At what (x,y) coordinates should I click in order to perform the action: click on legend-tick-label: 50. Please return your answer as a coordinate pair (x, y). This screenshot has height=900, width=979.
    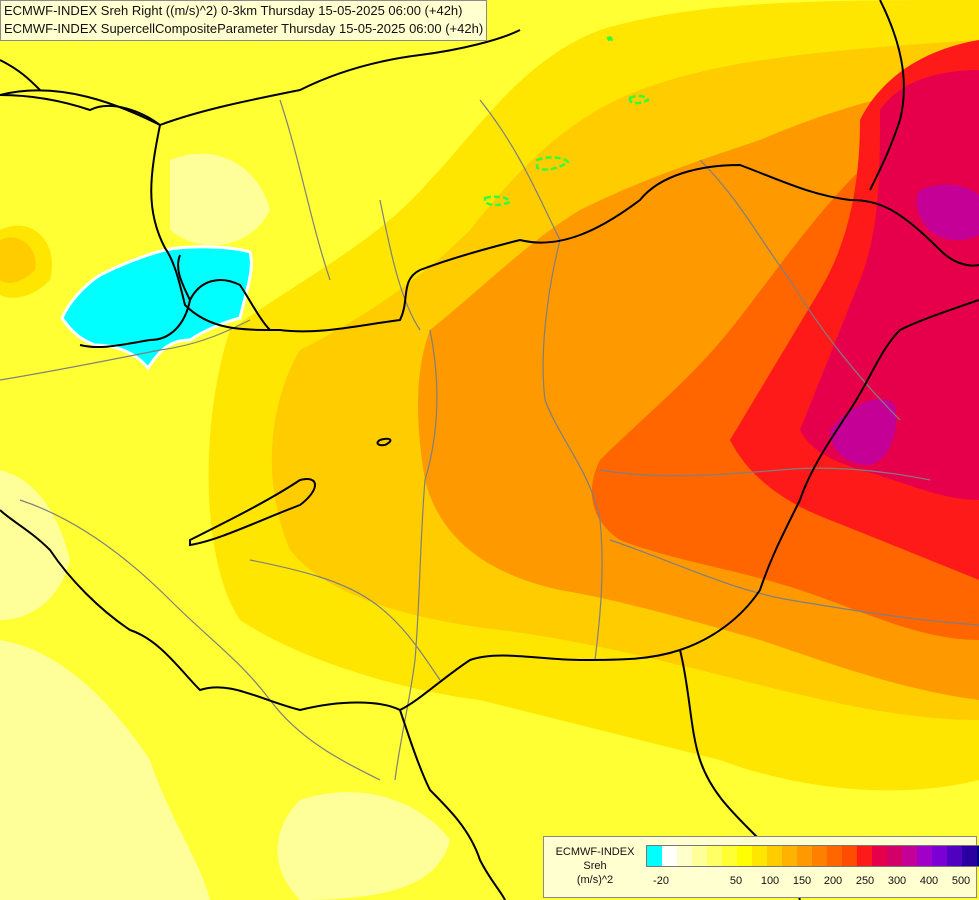
    Looking at the image, I should click on (736, 881).